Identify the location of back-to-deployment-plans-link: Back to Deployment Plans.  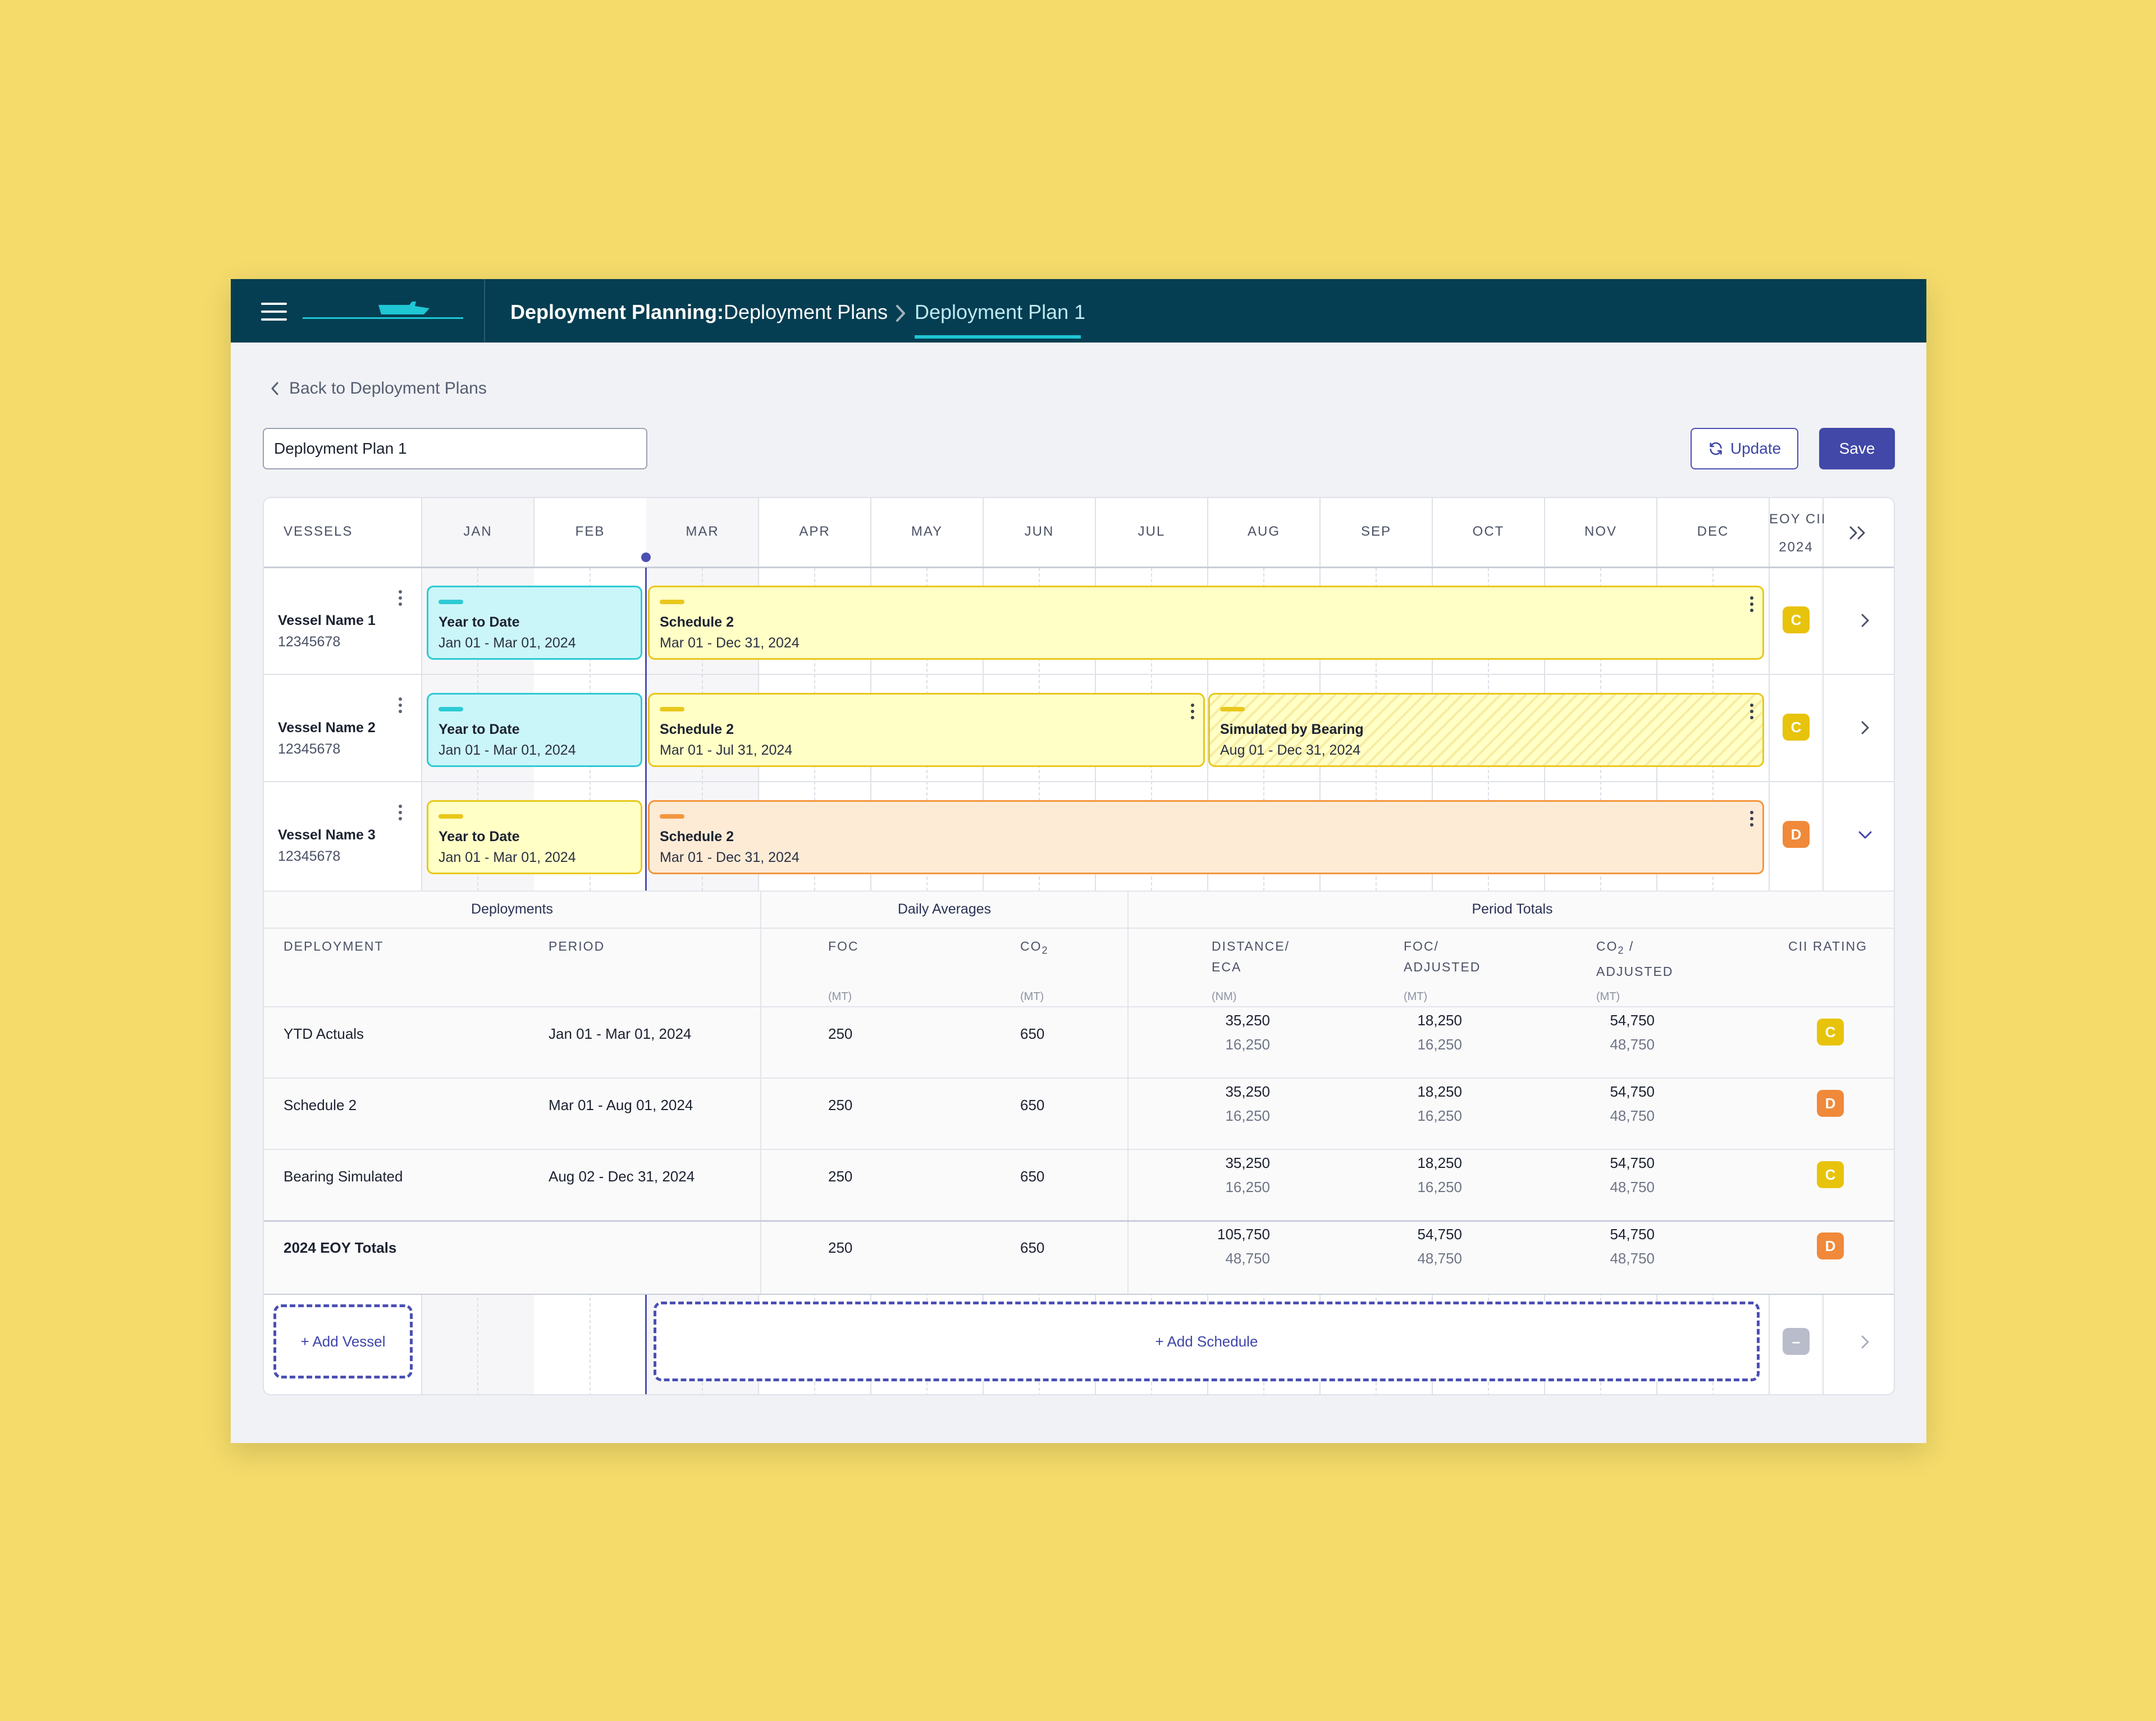
(378, 388).